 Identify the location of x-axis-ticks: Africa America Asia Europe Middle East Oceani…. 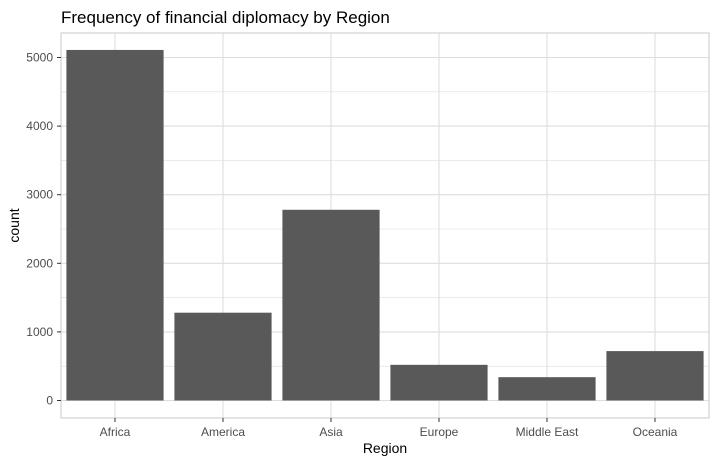
(389, 428).